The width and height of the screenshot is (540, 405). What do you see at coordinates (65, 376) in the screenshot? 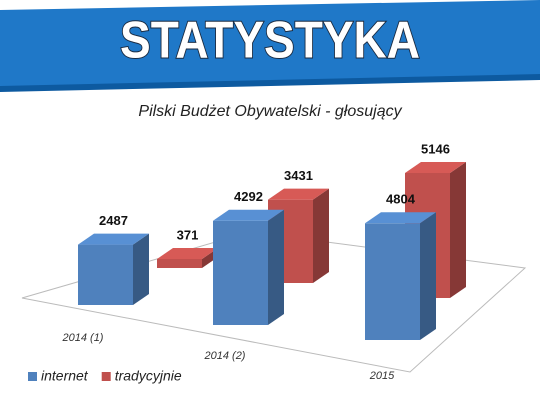
I see `legend-label: internet` at bounding box center [65, 376].